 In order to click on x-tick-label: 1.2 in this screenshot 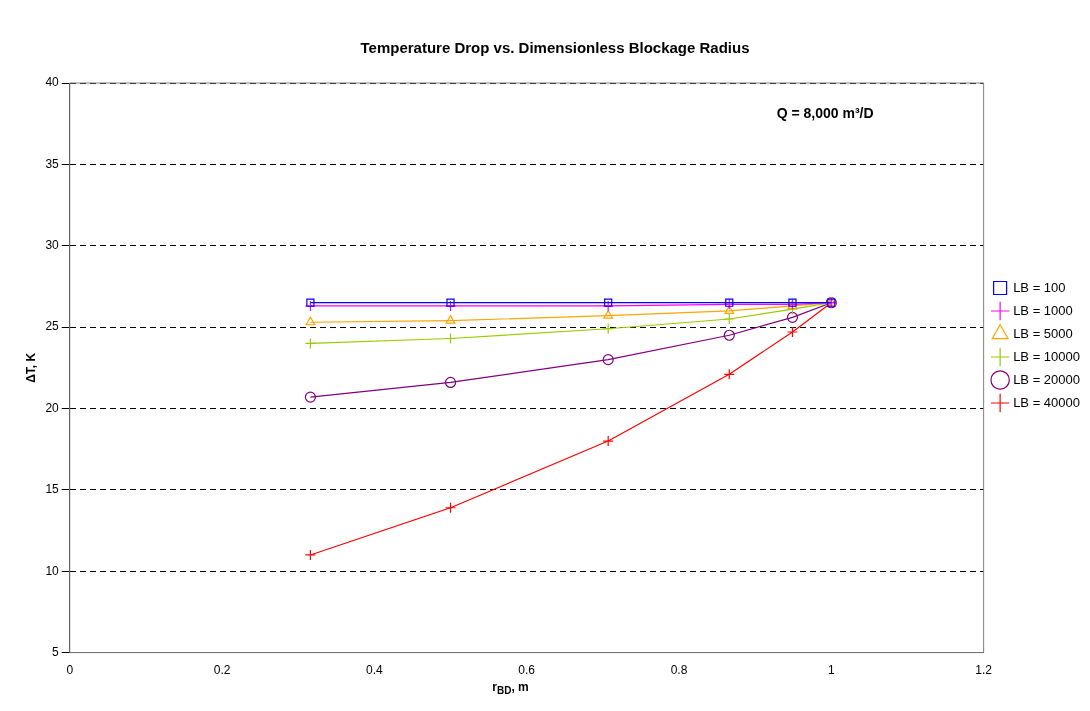, I will do `click(984, 670)`.